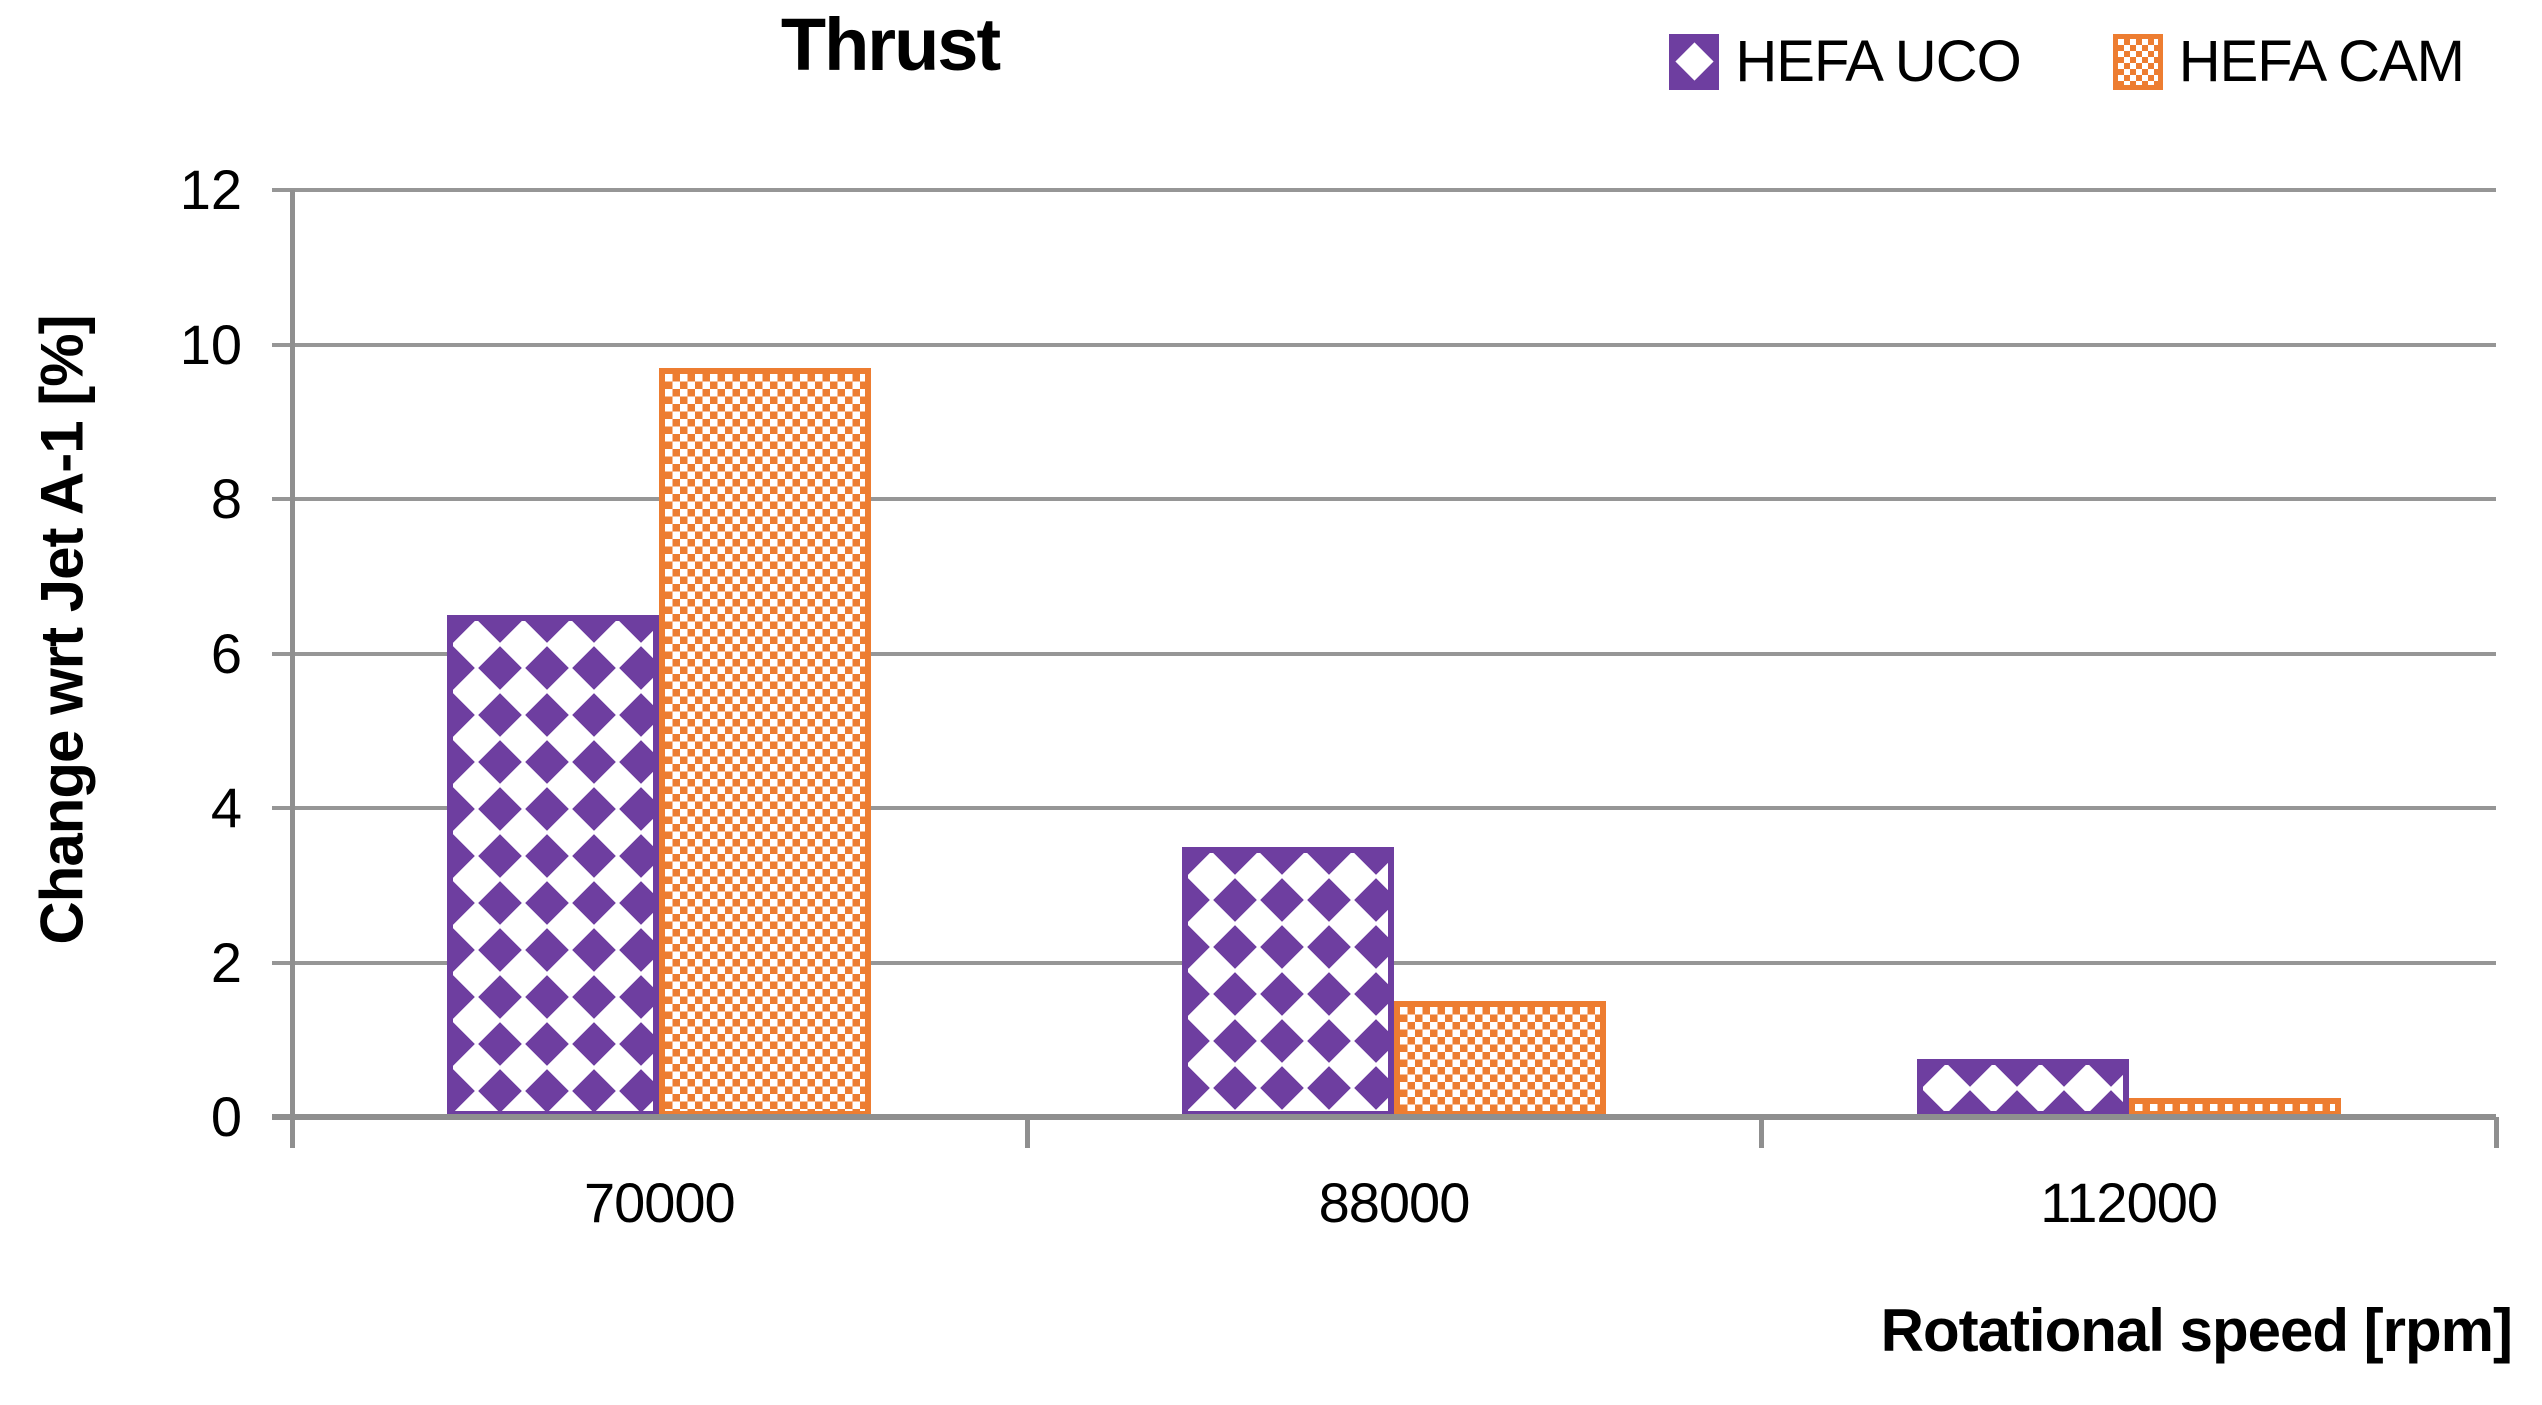 The image size is (2542, 1405). I want to click on ytick-label-4: 4, so click(226, 807).